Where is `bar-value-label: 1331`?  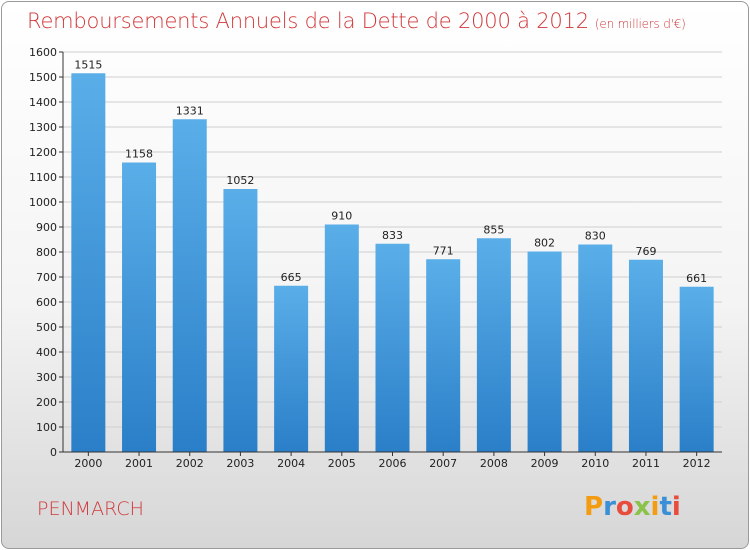 bar-value-label: 1331 is located at coordinates (190, 110).